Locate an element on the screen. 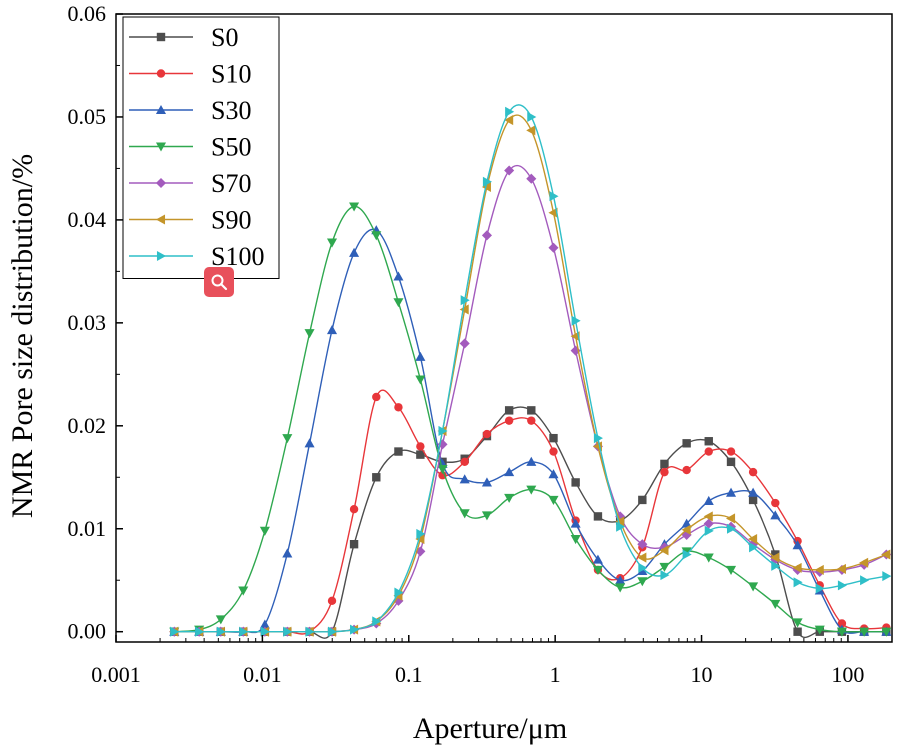 The height and width of the screenshot is (754, 900). x-tick-label: 100 is located at coordinates (847, 674).